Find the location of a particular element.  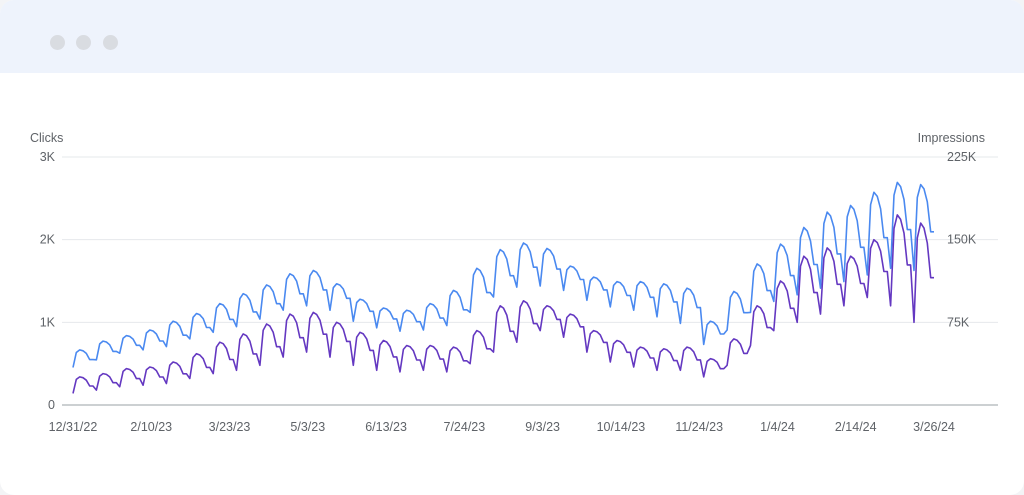

y-right-tick-label: 225K is located at coordinates (962, 157).